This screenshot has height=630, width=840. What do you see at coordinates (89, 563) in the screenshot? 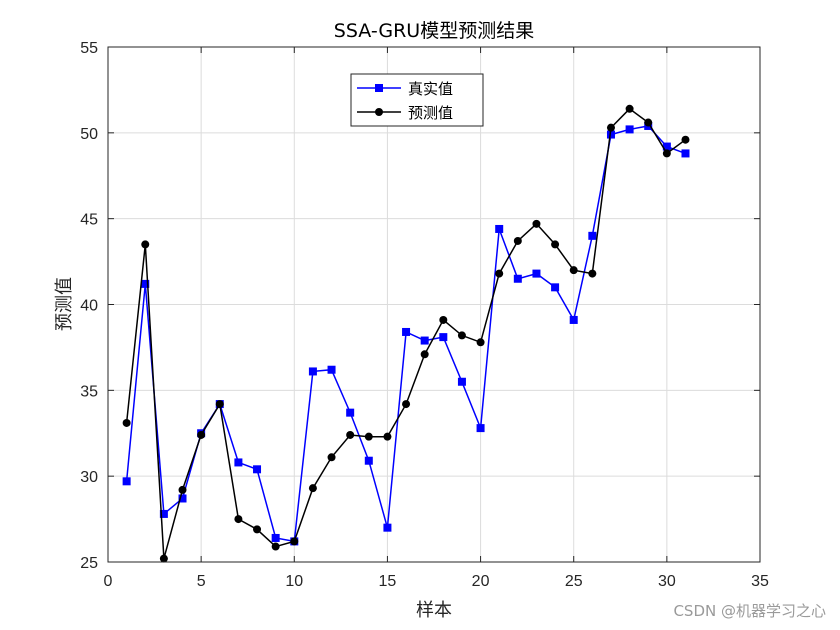
I see `y-tick-label: 25` at bounding box center [89, 563].